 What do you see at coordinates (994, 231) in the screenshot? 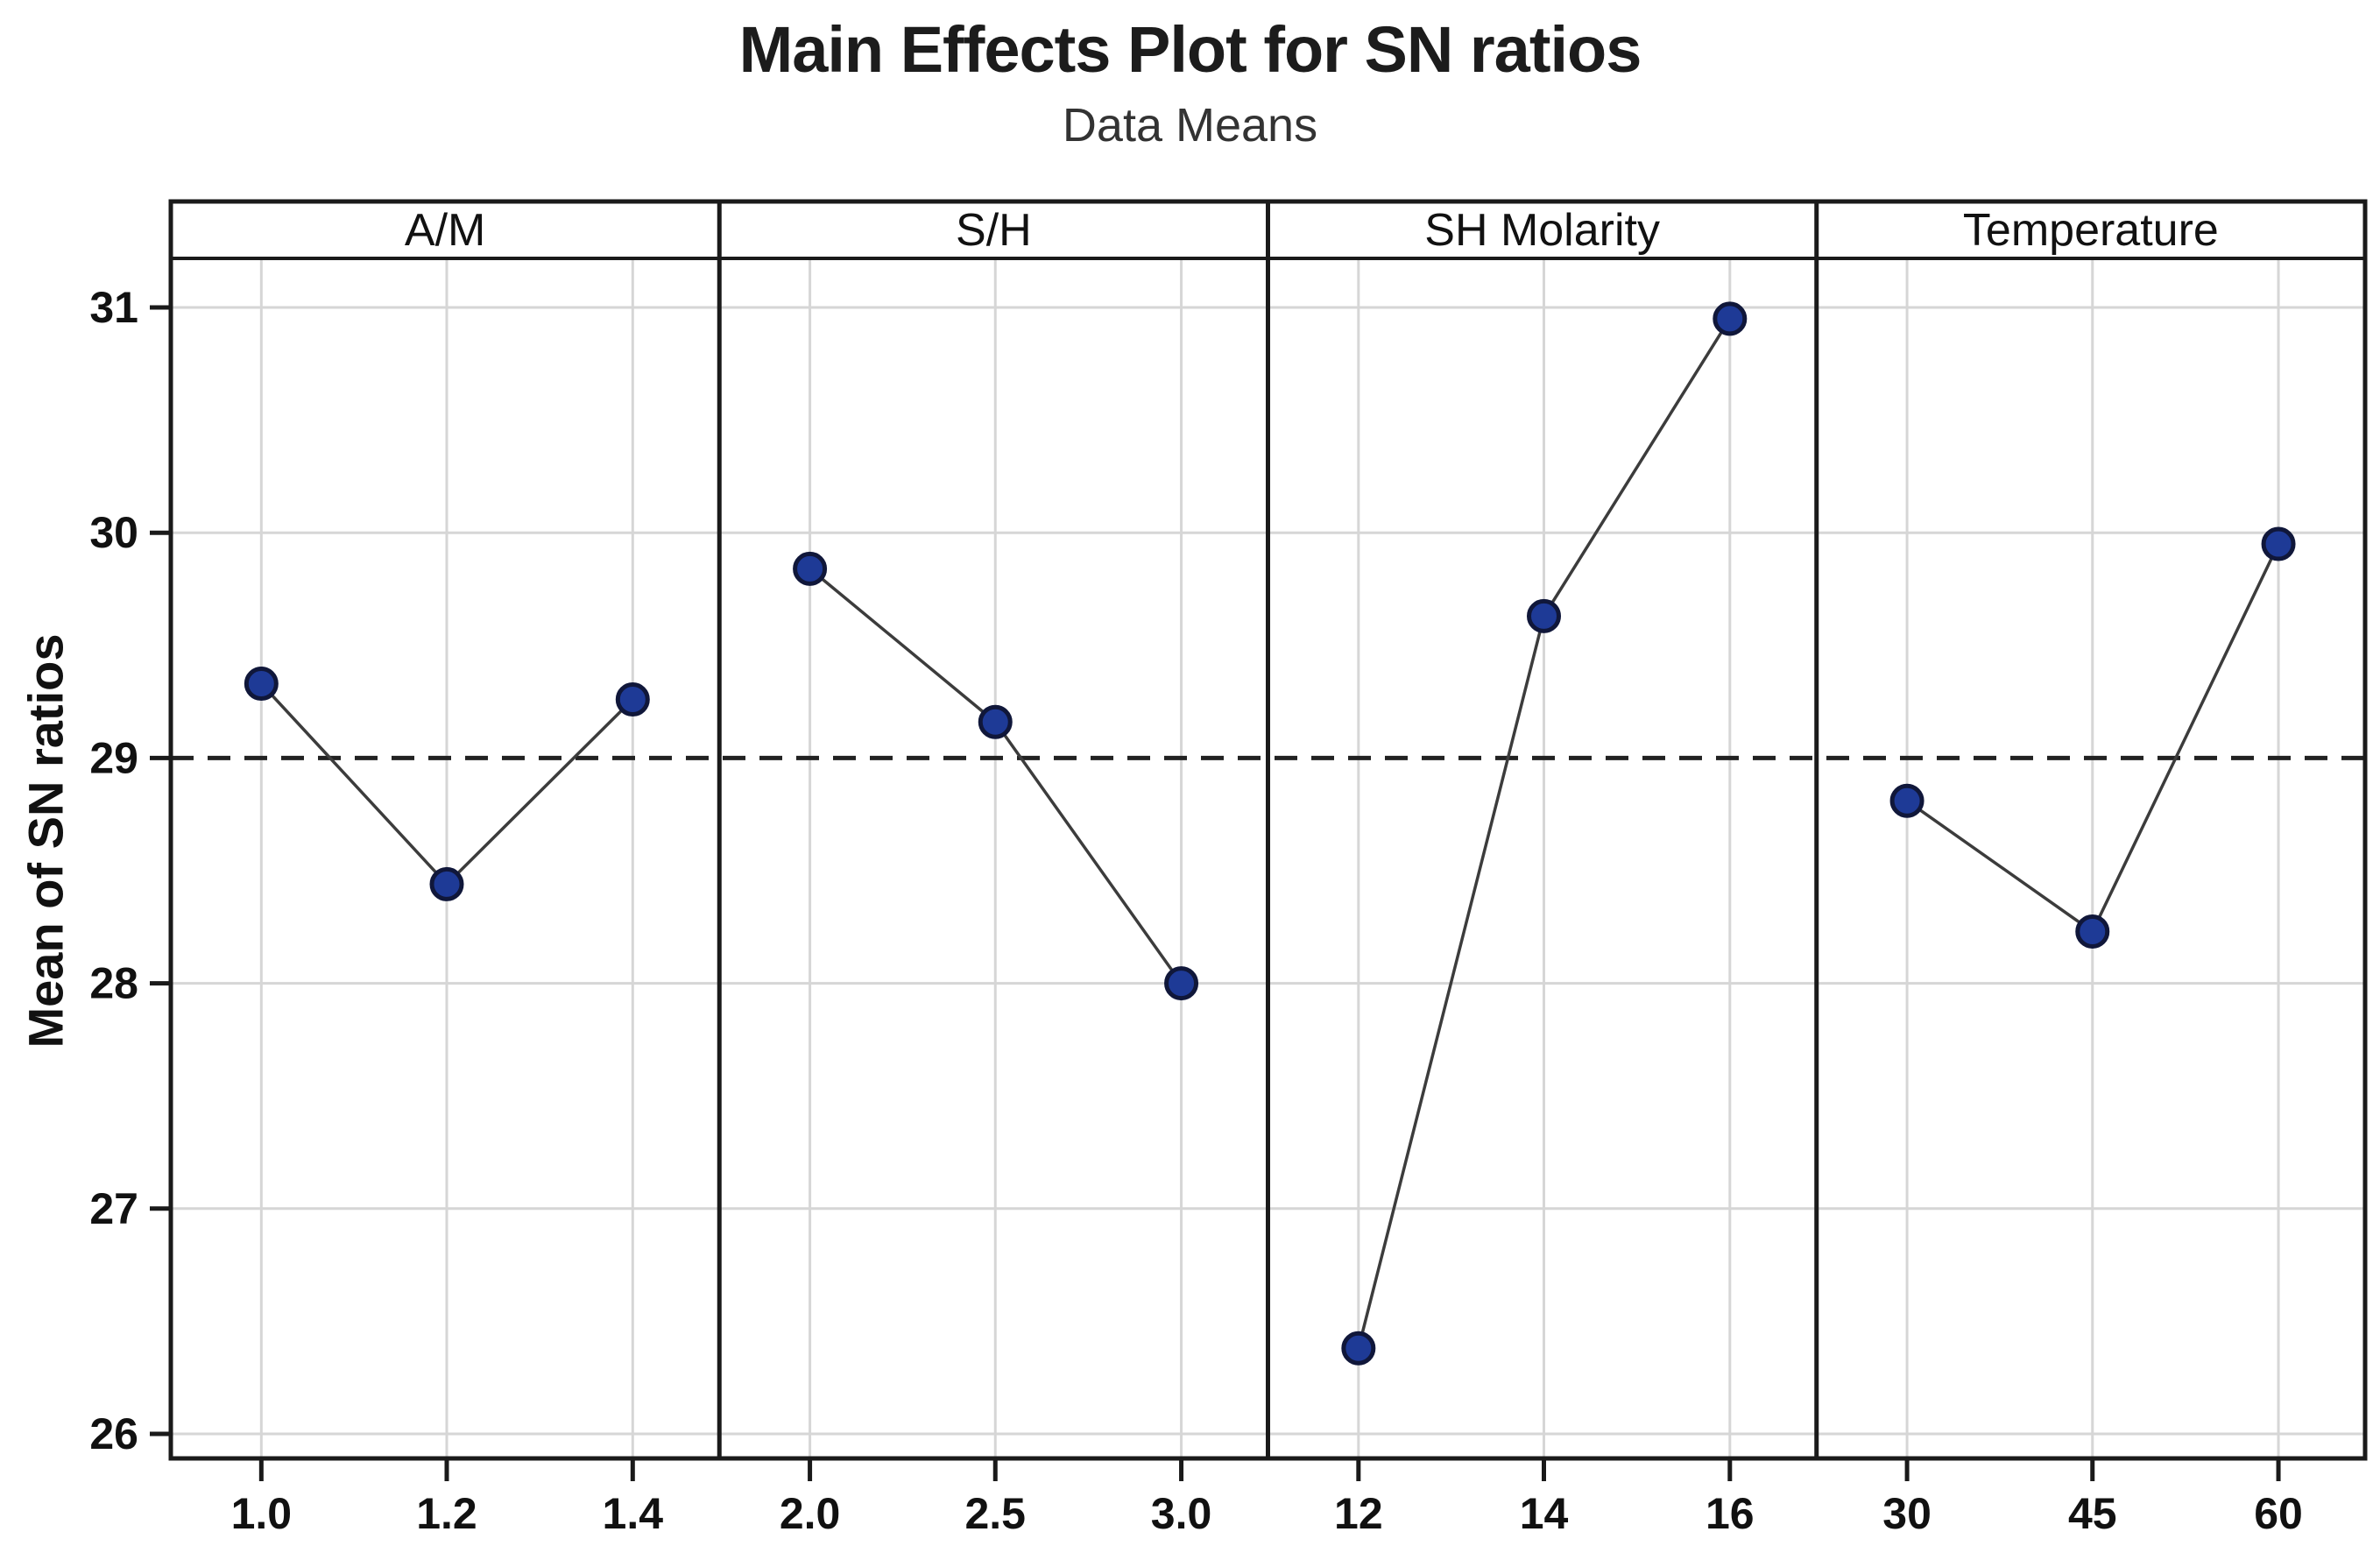
I see `panel-header-label: S/H` at bounding box center [994, 231].